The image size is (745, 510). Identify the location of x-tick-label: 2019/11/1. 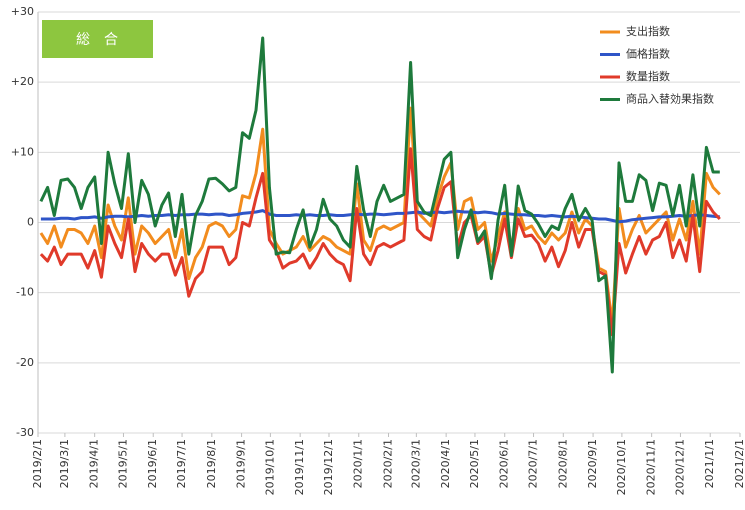
(299, 467).